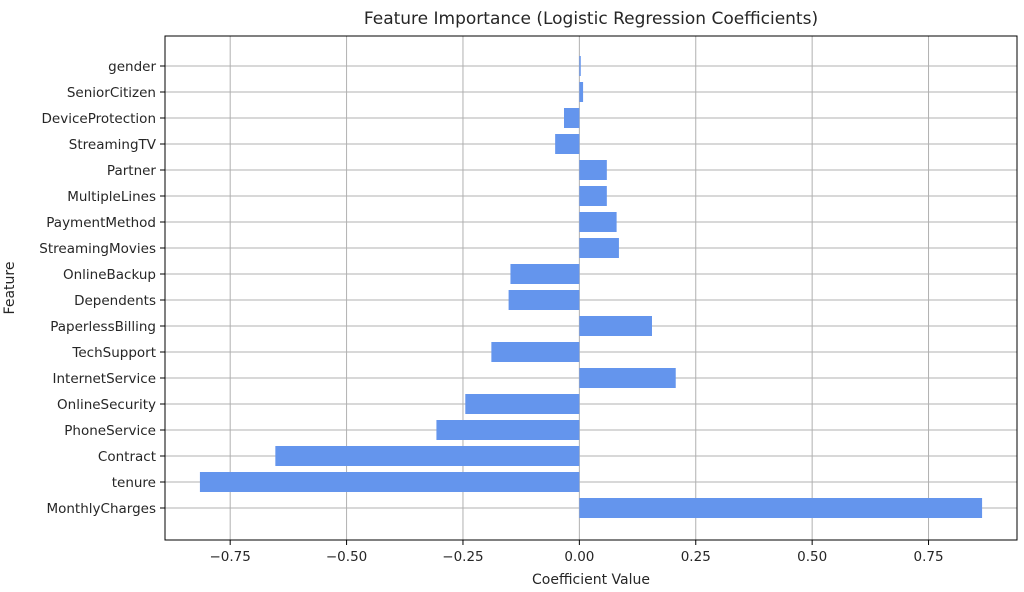 The width and height of the screenshot is (1024, 592). Describe the element at coordinates (110, 431) in the screenshot. I see `y-tick-label: PhoneService` at that location.